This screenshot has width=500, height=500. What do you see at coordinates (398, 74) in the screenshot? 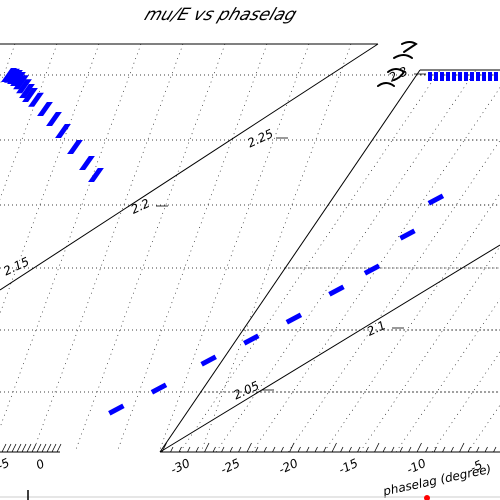
I see `right-y-tick-label: 2.3` at bounding box center [398, 74].